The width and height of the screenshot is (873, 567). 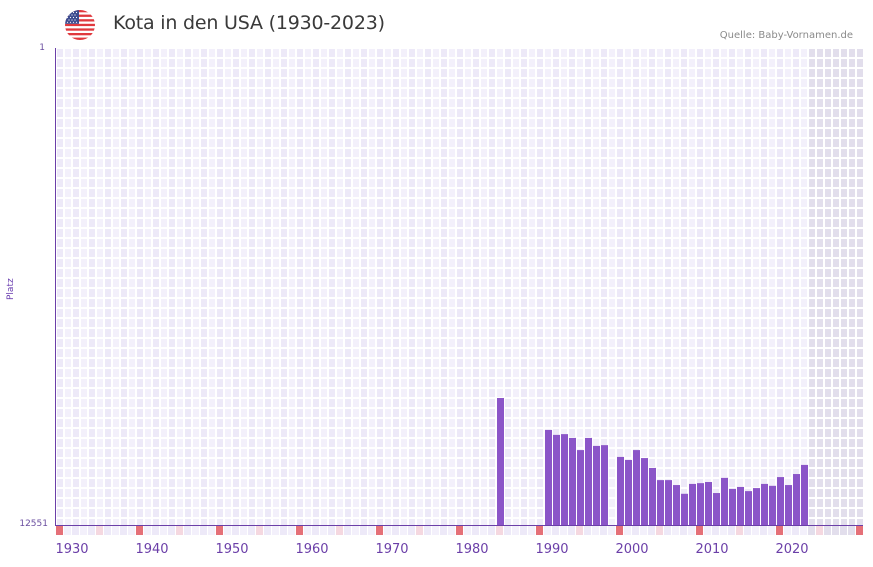 What do you see at coordinates (33, 524) in the screenshot?
I see `y-tick-bottom: 12551` at bounding box center [33, 524].